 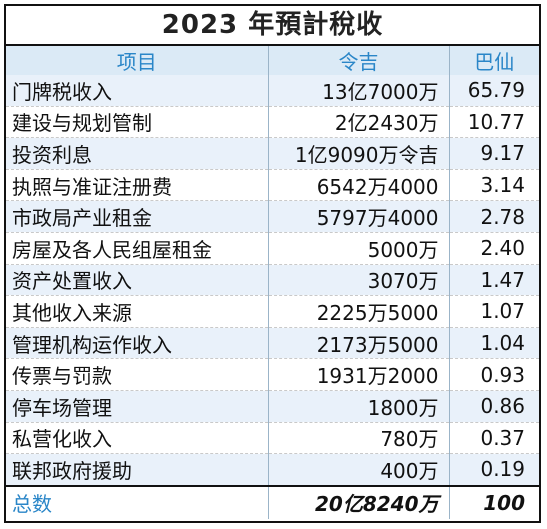 I want to click on row-percent: 9.17, so click(x=494, y=153).